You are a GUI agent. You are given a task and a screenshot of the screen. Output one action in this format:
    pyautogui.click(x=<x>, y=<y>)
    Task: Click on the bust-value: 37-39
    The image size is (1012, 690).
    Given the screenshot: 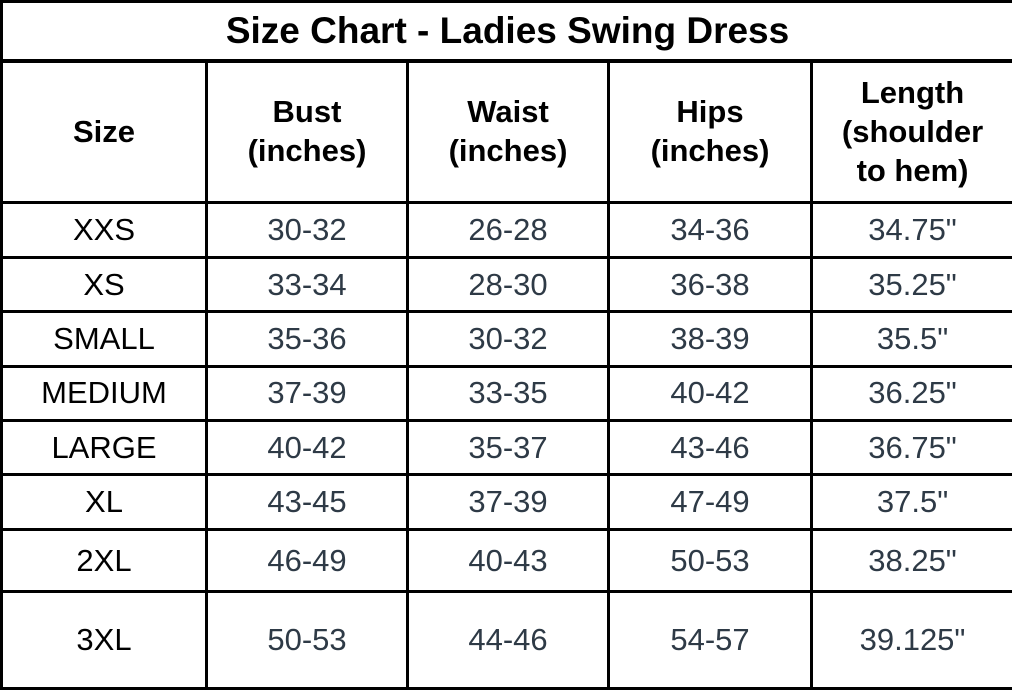 What is the action you would take?
    pyautogui.click(x=307, y=393)
    